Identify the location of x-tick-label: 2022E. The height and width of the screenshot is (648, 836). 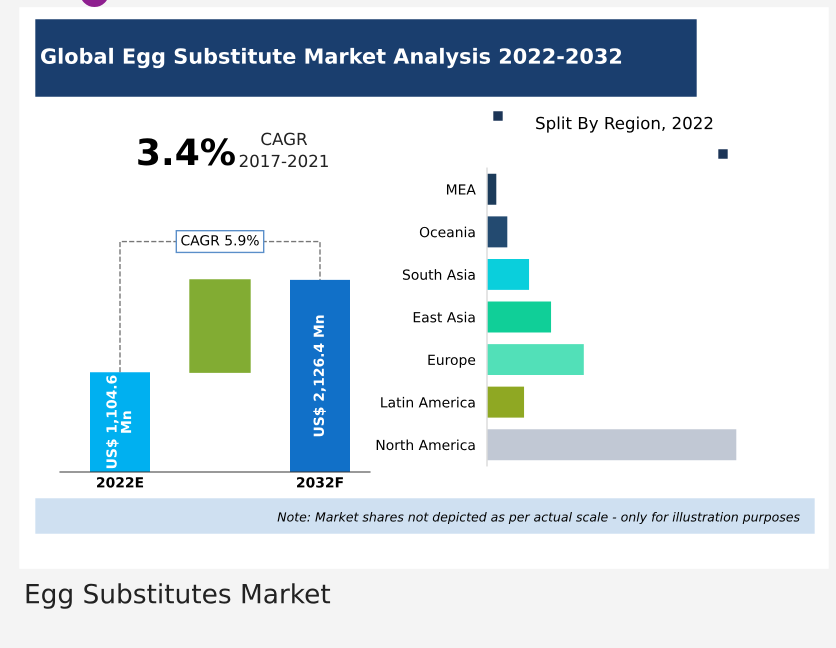
(120, 482).